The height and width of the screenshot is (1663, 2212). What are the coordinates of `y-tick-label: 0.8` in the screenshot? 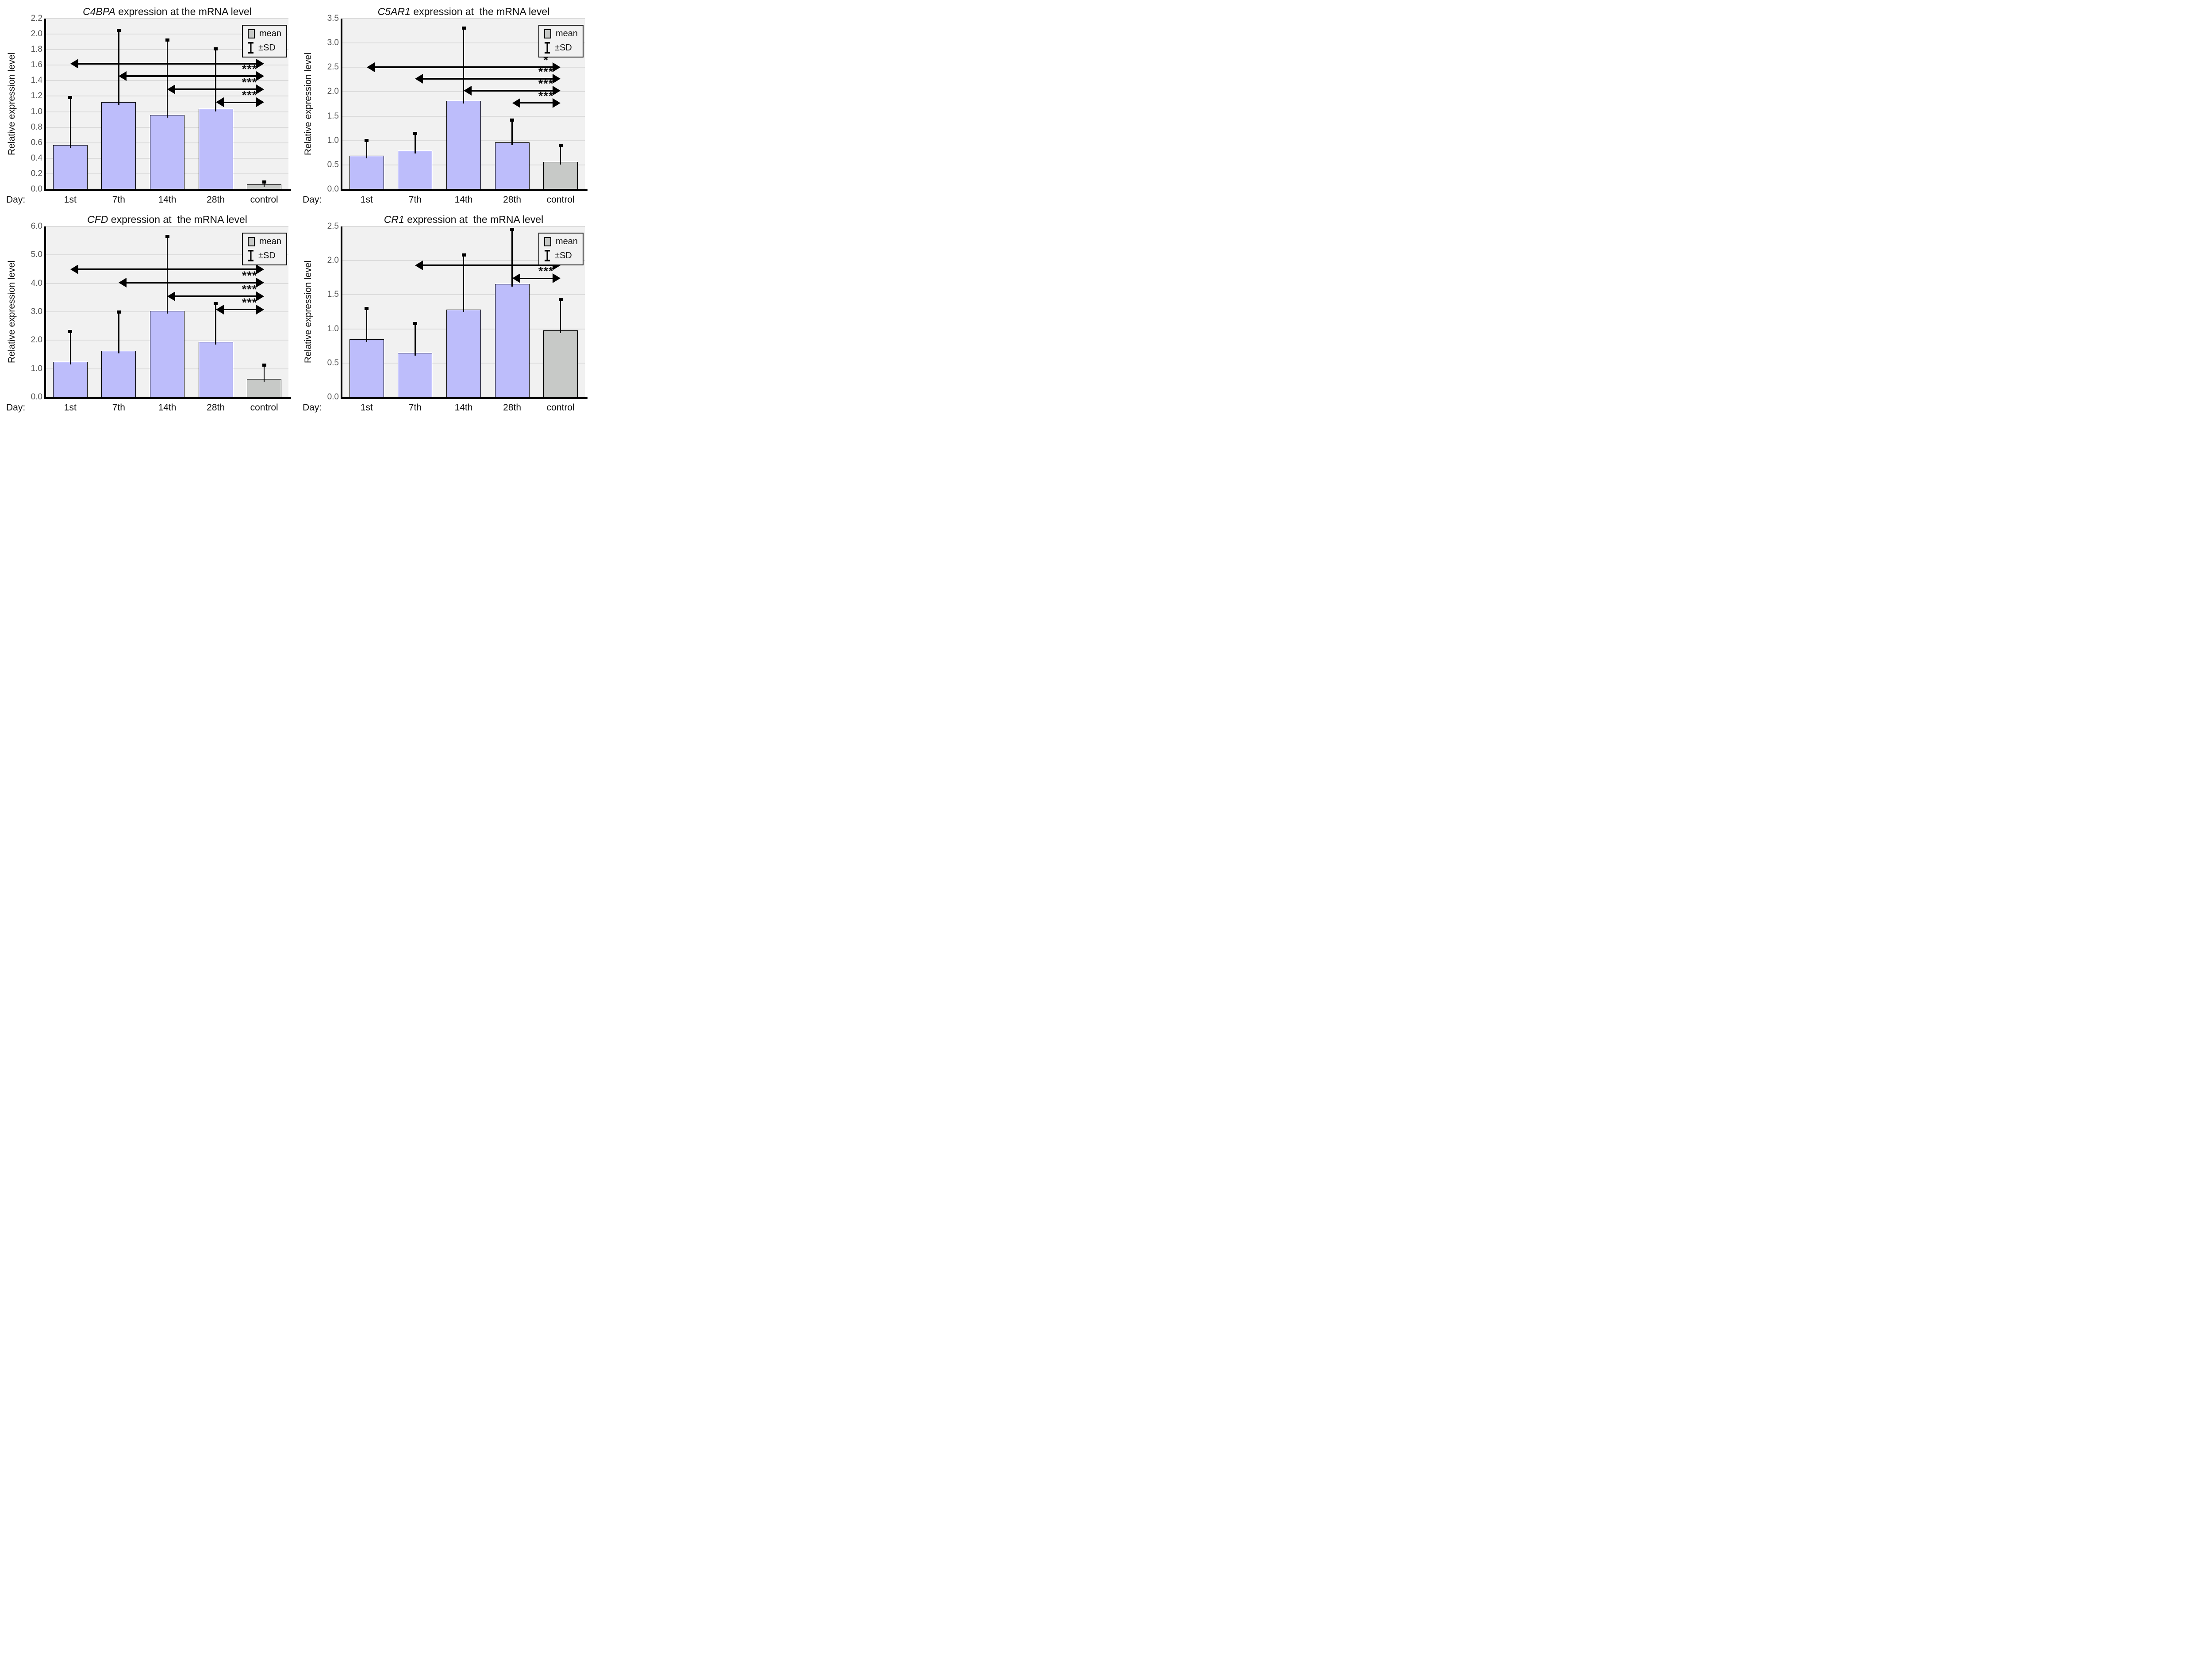 It's located at (37, 127).